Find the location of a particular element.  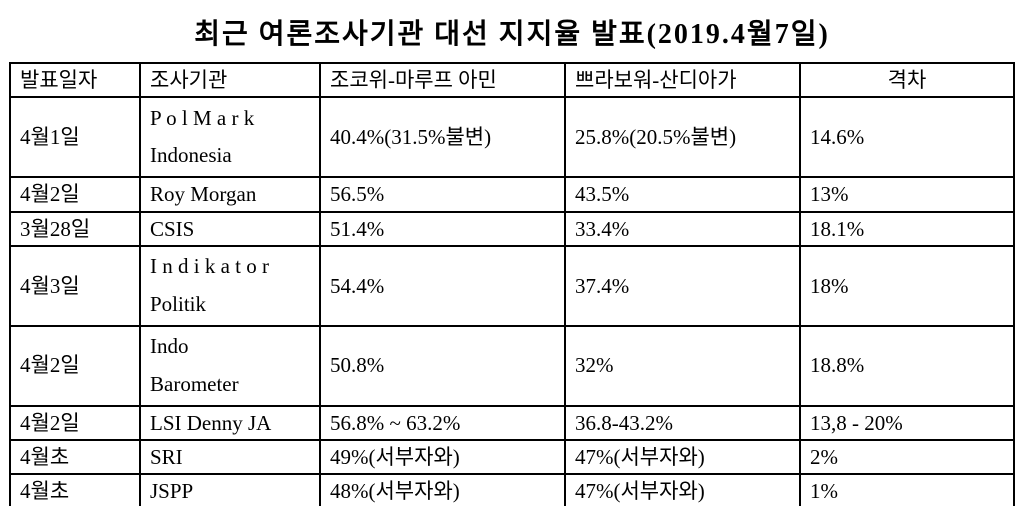

cell-prabowo: 25.8%(20.5%불변) is located at coordinates (682, 137).